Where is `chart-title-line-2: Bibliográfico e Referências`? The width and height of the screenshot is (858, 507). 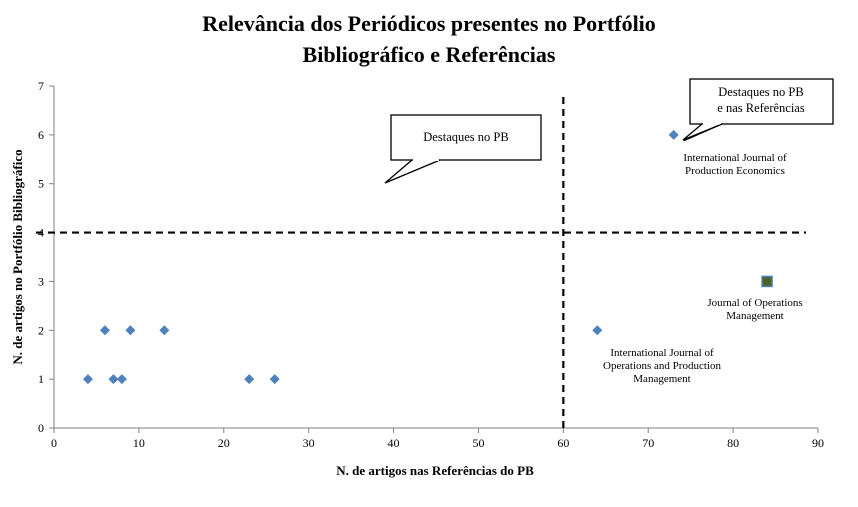
chart-title-line-2: Bibliográfico e Referências is located at coordinates (429, 54).